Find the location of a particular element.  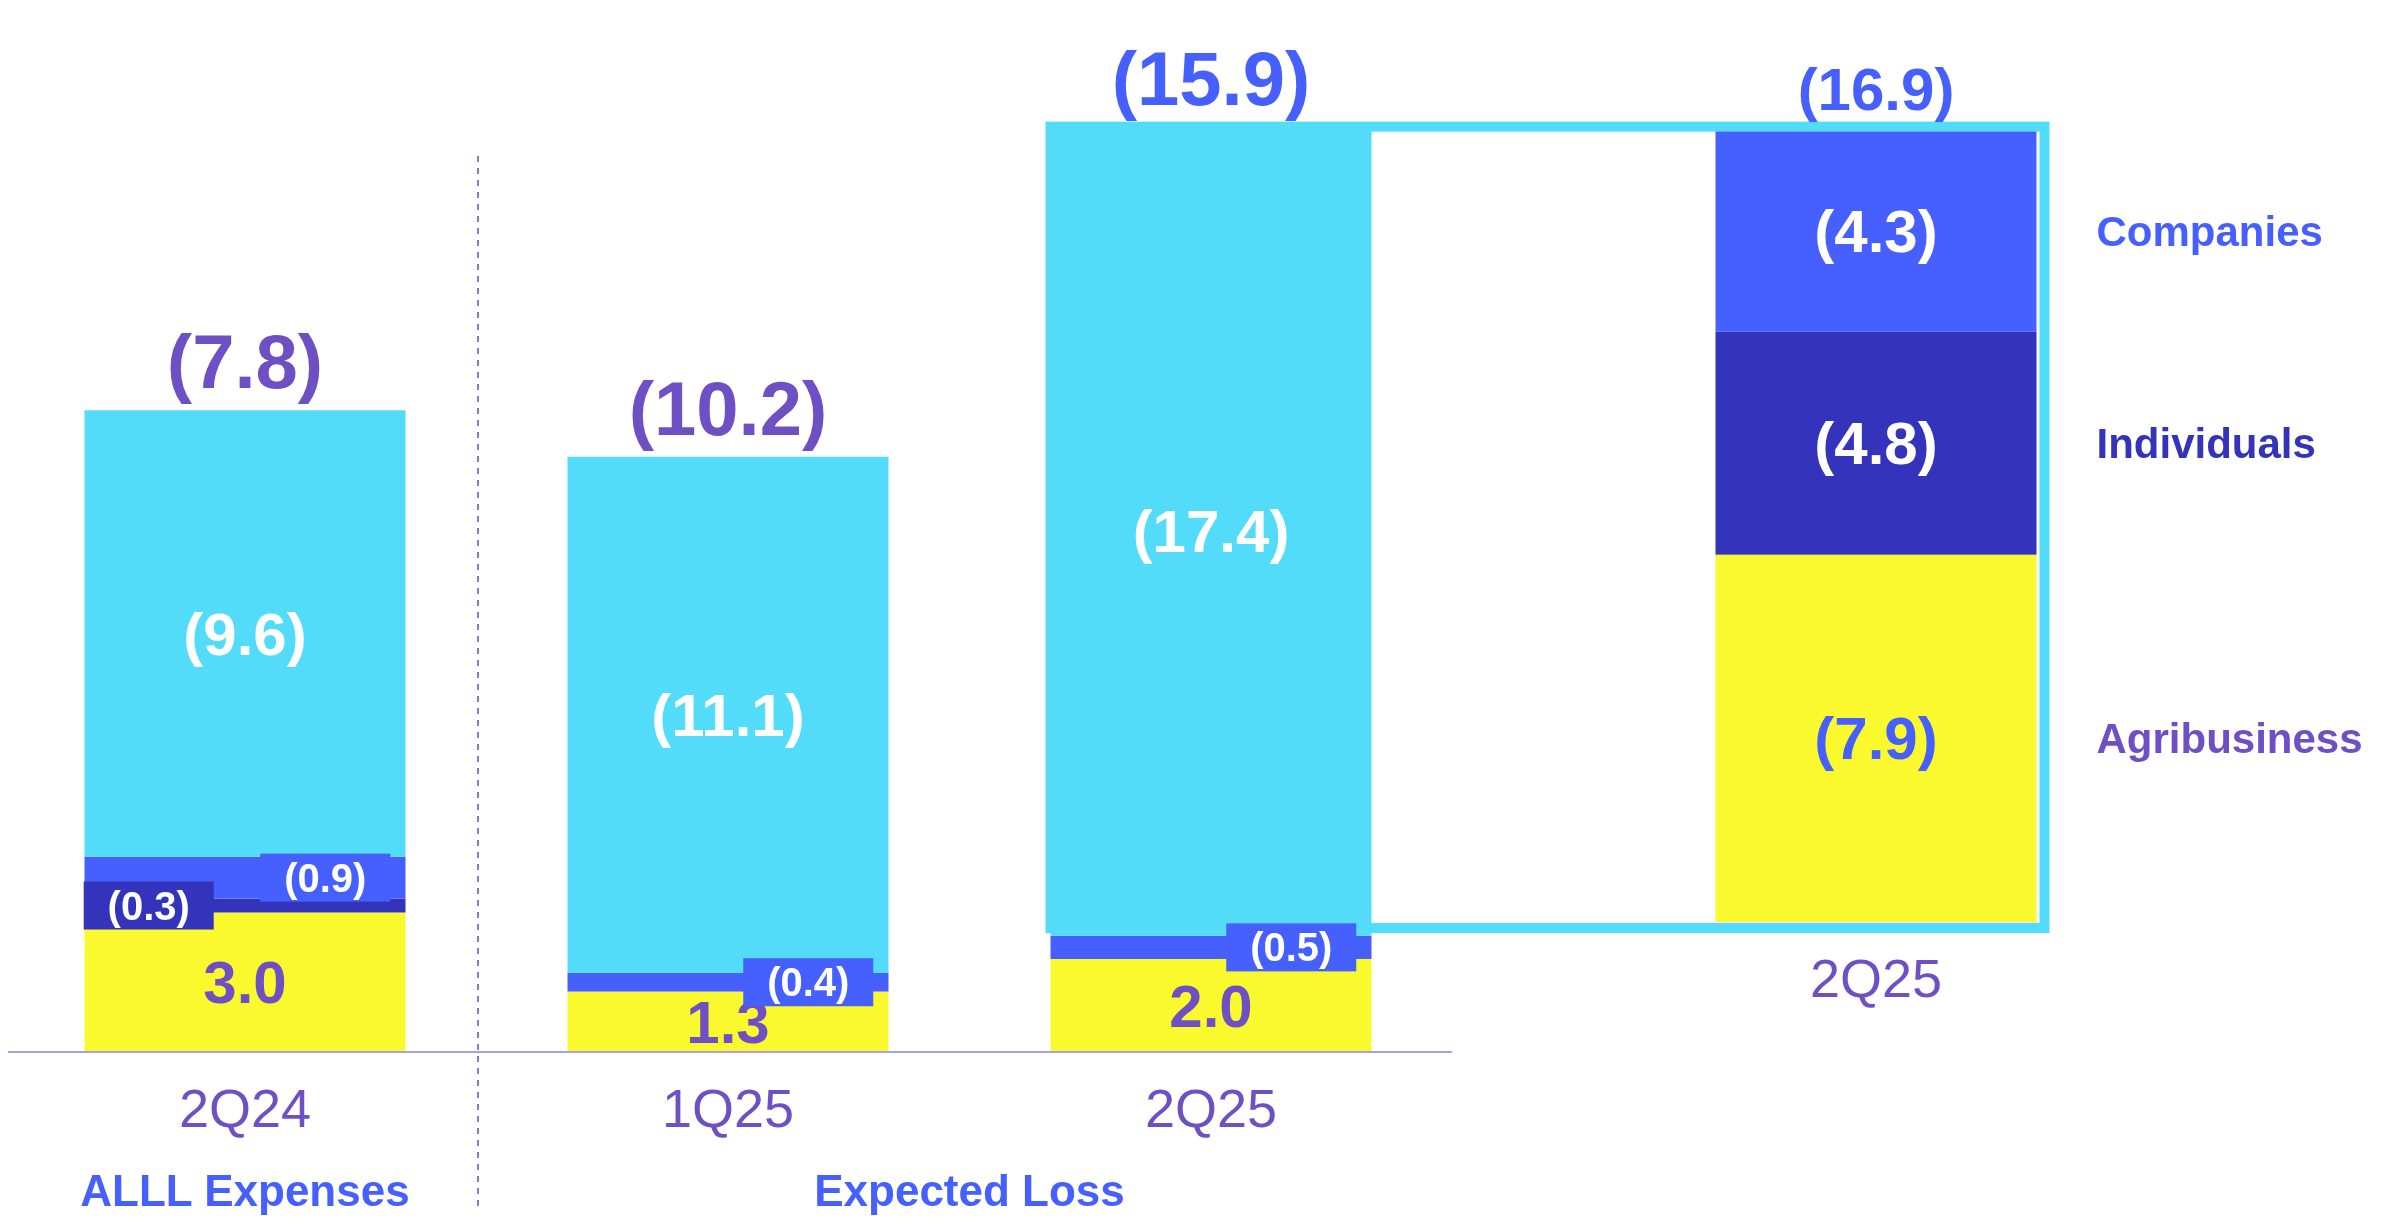

bar is located at coordinates (245, 633).